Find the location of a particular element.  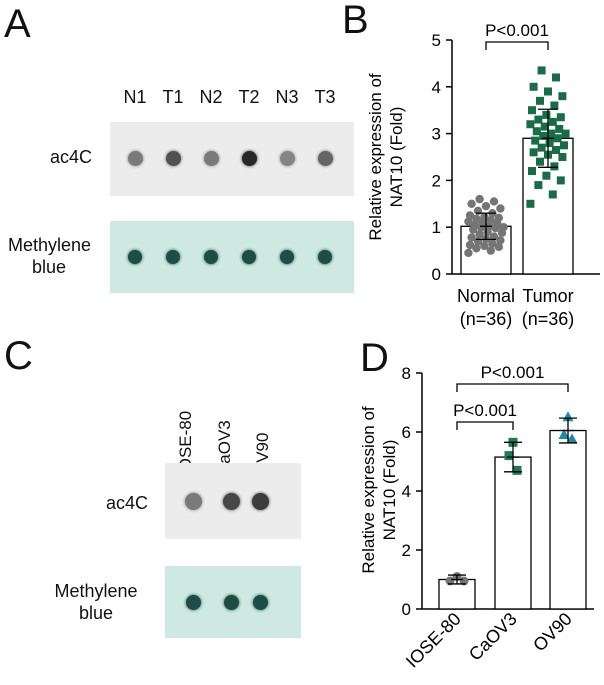

row-label-line: Methylene is located at coordinates (96, 591).